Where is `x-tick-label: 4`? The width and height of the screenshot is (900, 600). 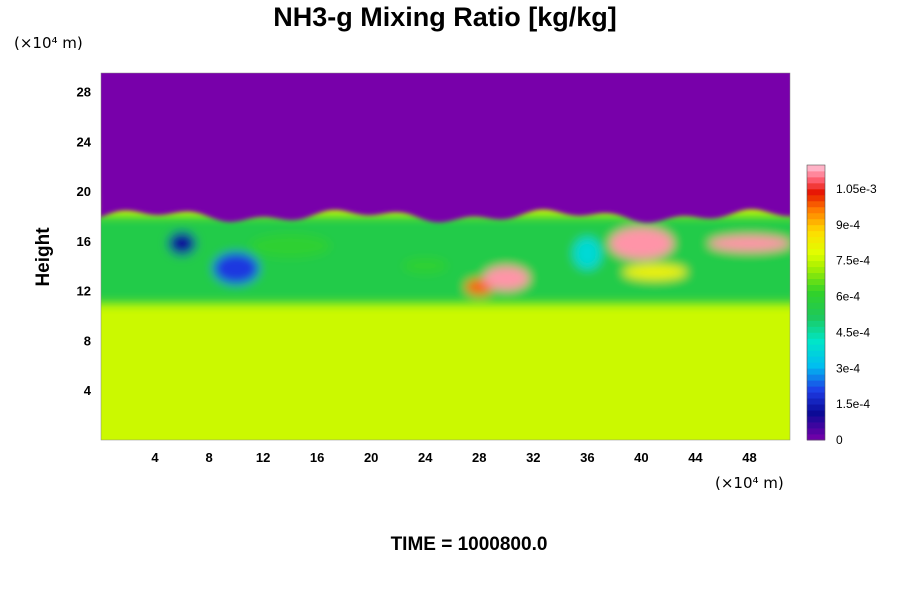
x-tick-label: 4 is located at coordinates (155, 457).